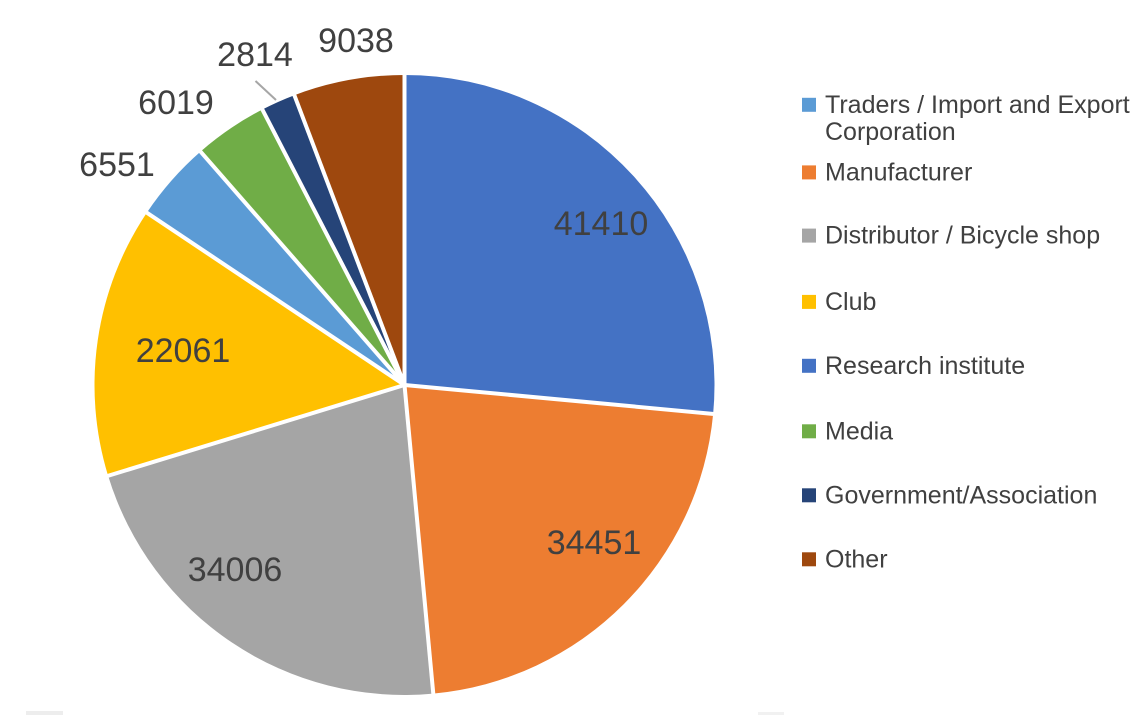 This screenshot has width=1137, height=715. What do you see at coordinates (183, 351) in the screenshot?
I see `svg-text: 22061` at bounding box center [183, 351].